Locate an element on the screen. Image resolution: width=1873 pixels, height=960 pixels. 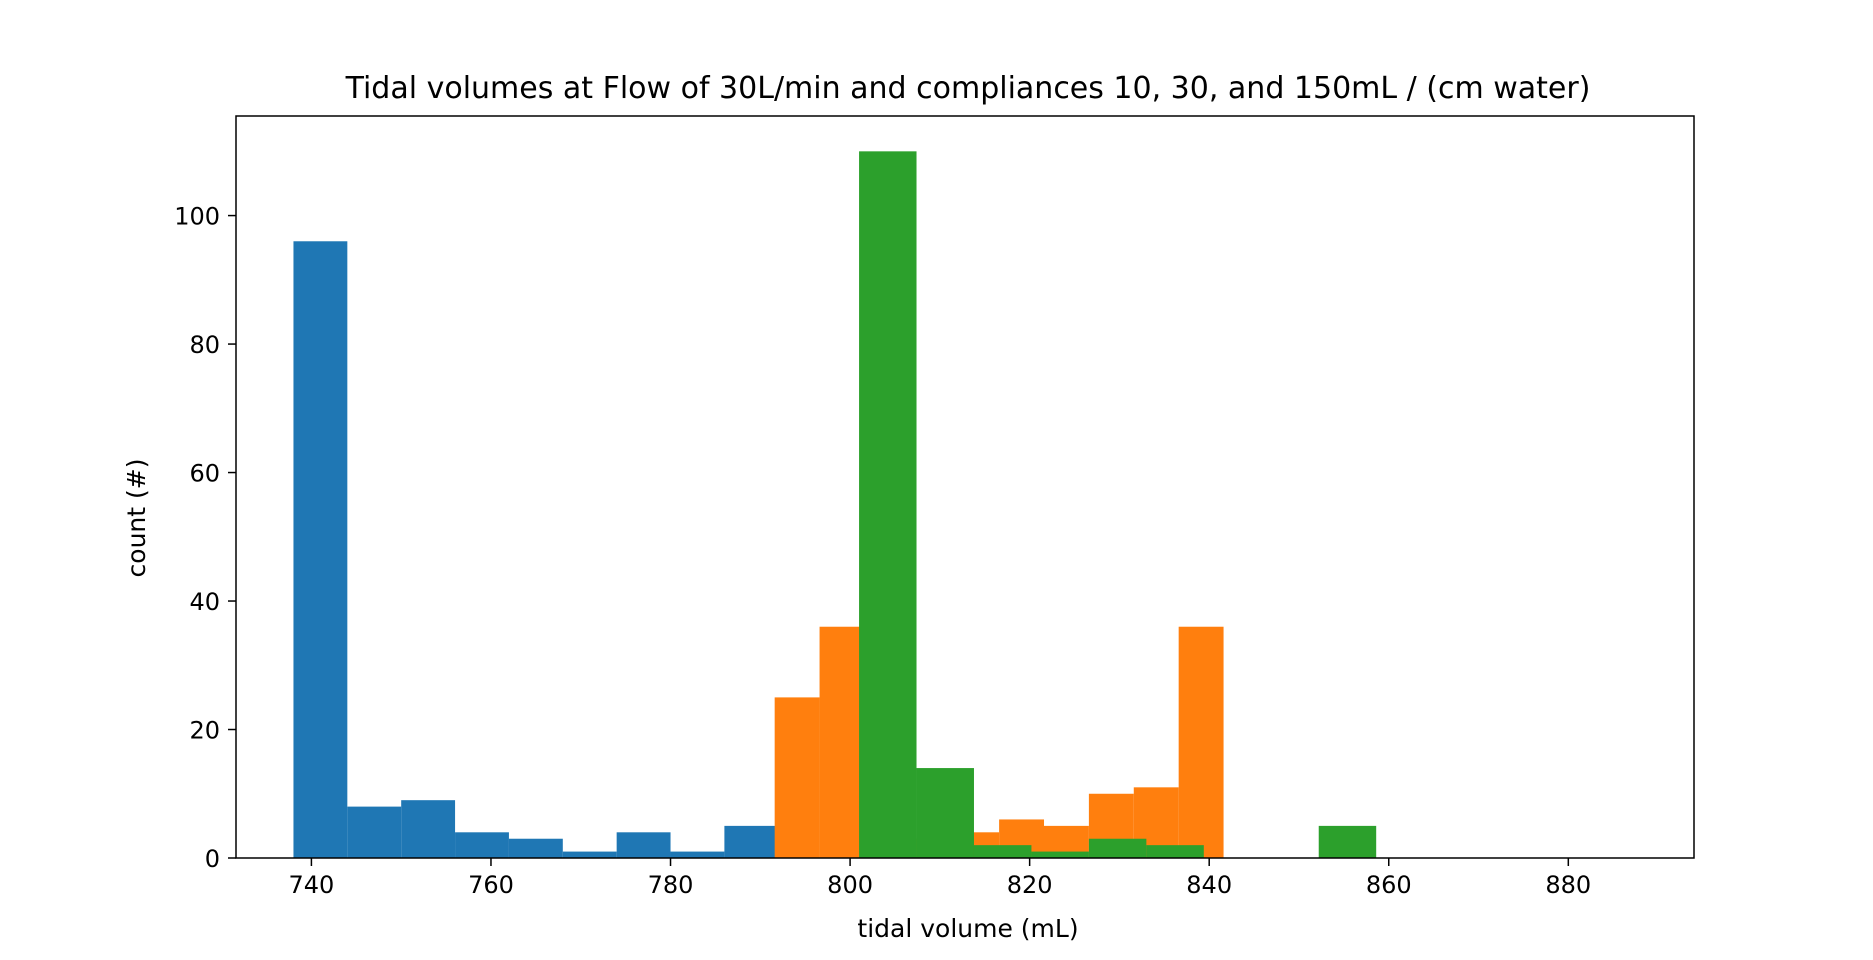
y-tick-label: 20 is located at coordinates (204, 731).